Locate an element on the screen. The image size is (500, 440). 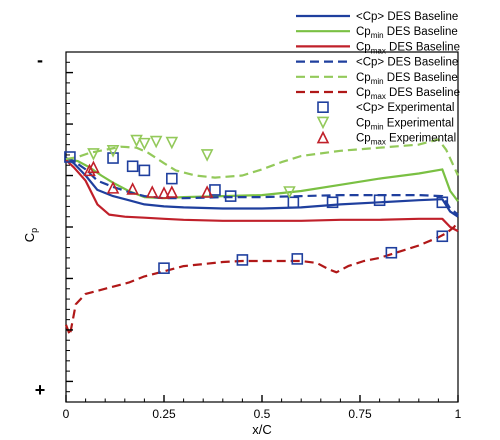
y-axis-title-main: C is located at coordinates (29, 237).